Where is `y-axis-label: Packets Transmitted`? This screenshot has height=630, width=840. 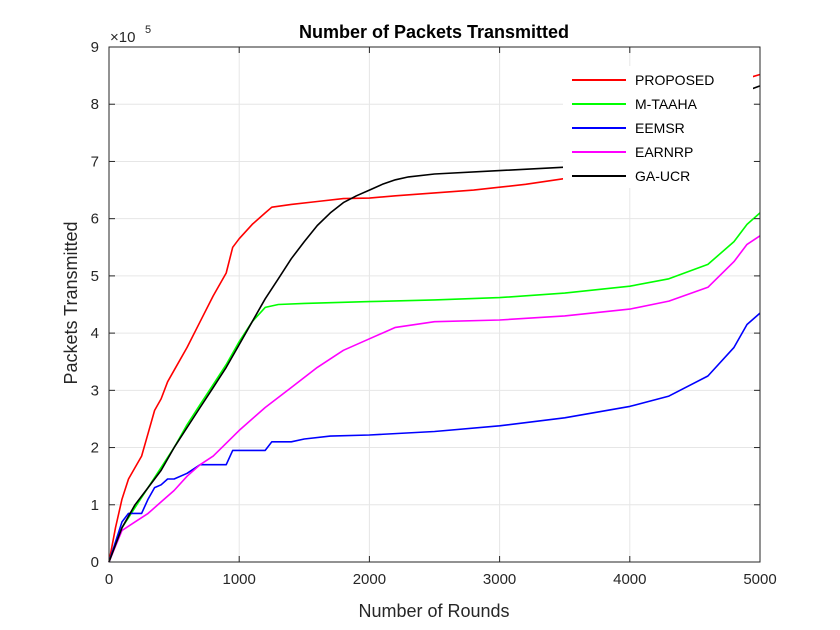 y-axis-label: Packets Transmitted is located at coordinates (71, 302).